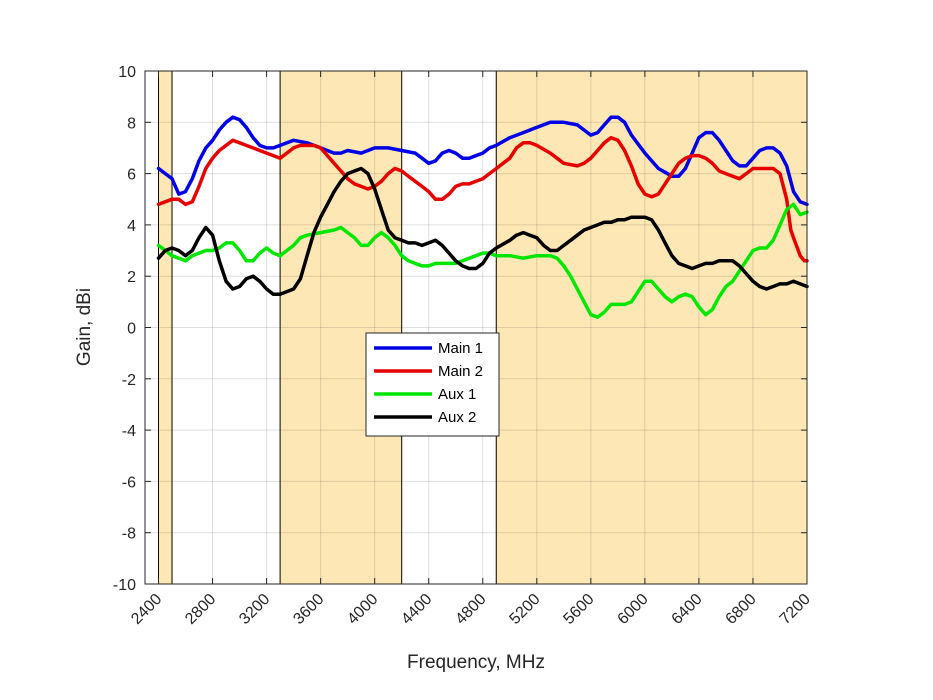 The height and width of the screenshot is (700, 933). Describe the element at coordinates (476, 662) in the screenshot. I see `x-axis-label: Frequency, MHz` at that location.